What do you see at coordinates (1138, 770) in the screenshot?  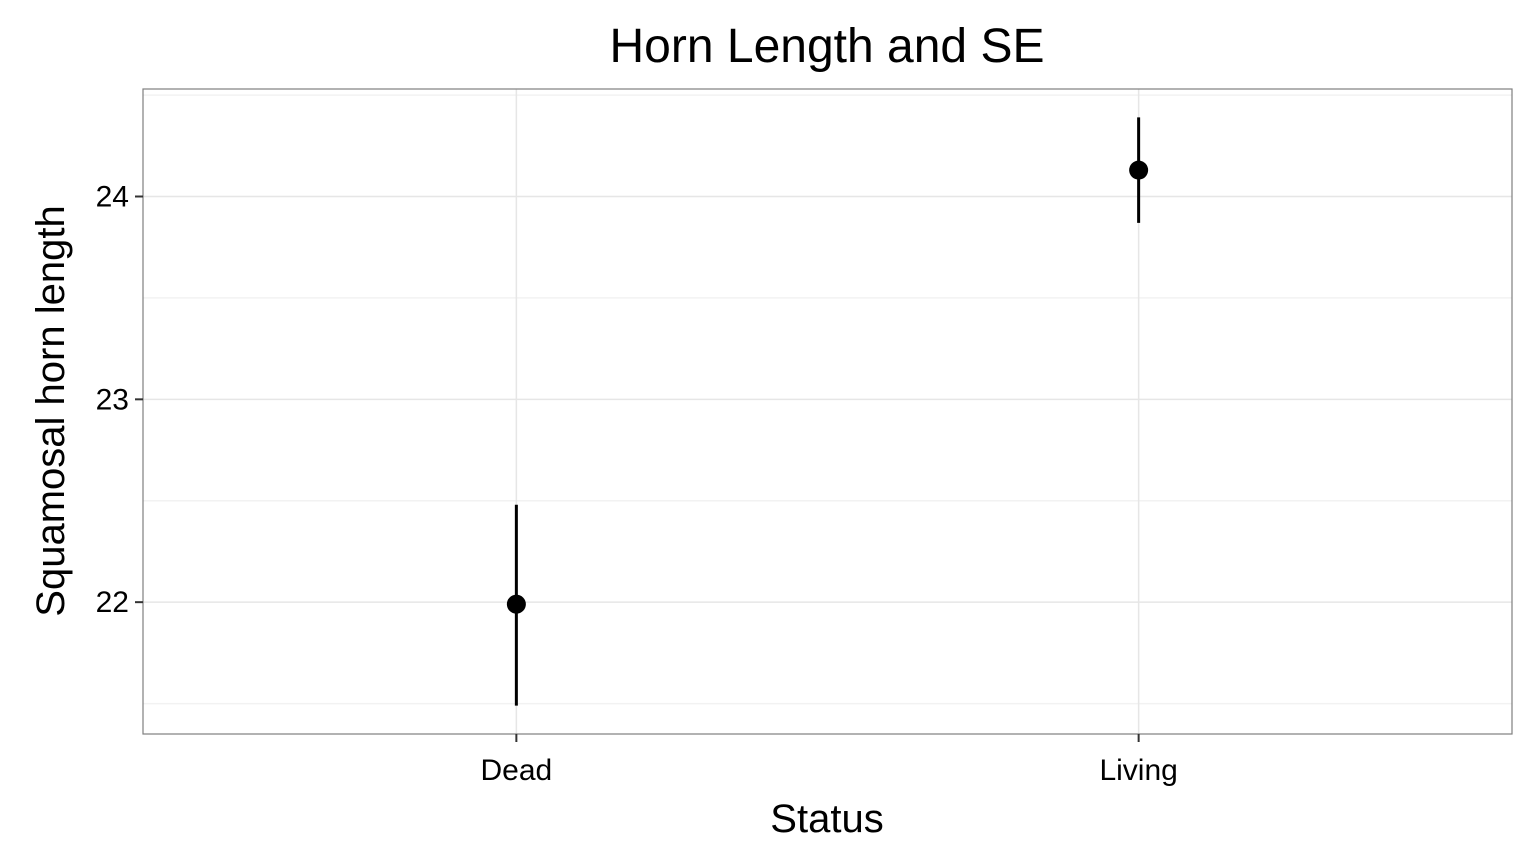 I see `x-tick-label-living: Living` at bounding box center [1138, 770].